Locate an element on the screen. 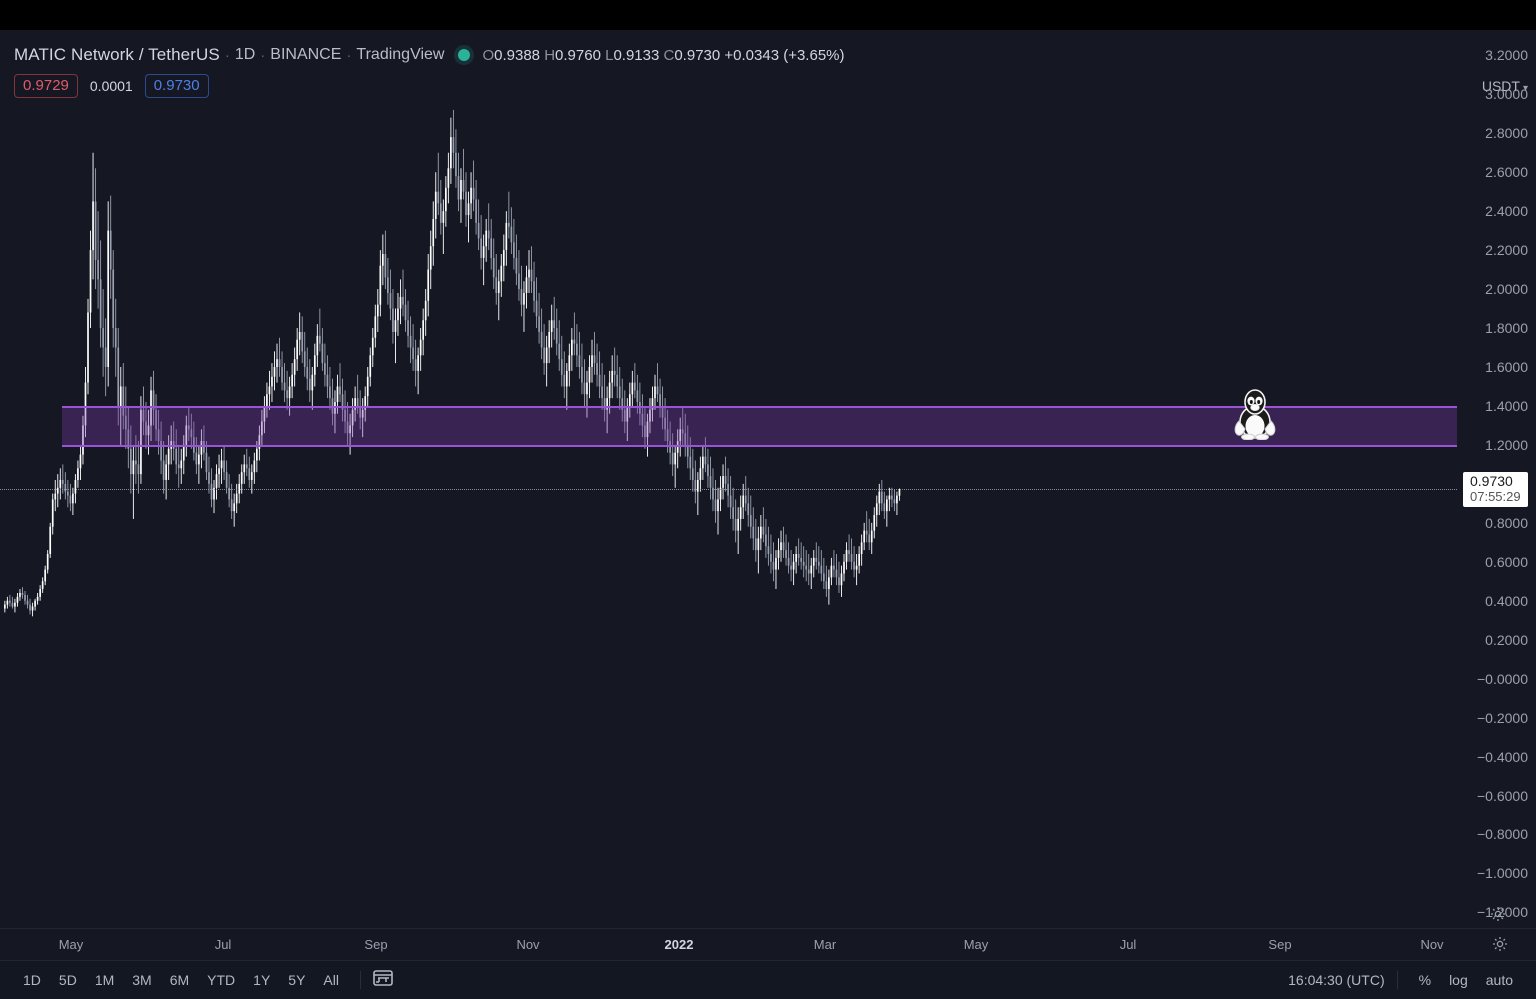  price-axis-tick: 2.6000 is located at coordinates (1506, 172).